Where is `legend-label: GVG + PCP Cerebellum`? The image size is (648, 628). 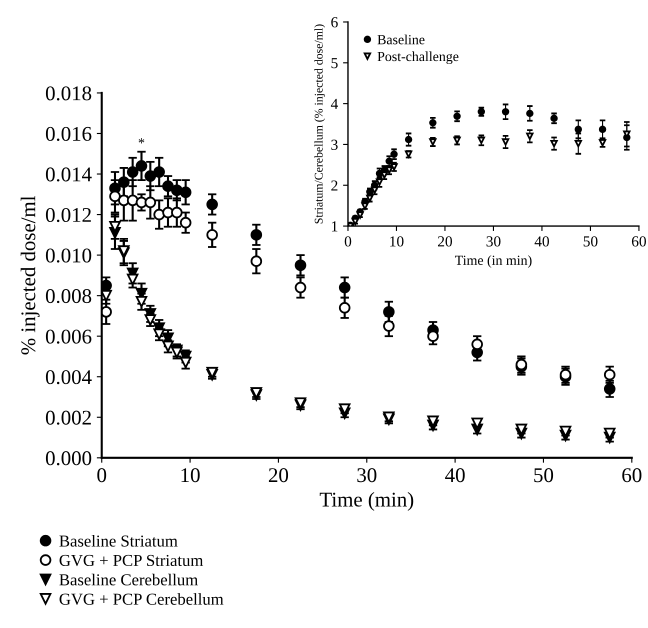
legend-label: GVG + PCP Cerebellum is located at coordinates (142, 599).